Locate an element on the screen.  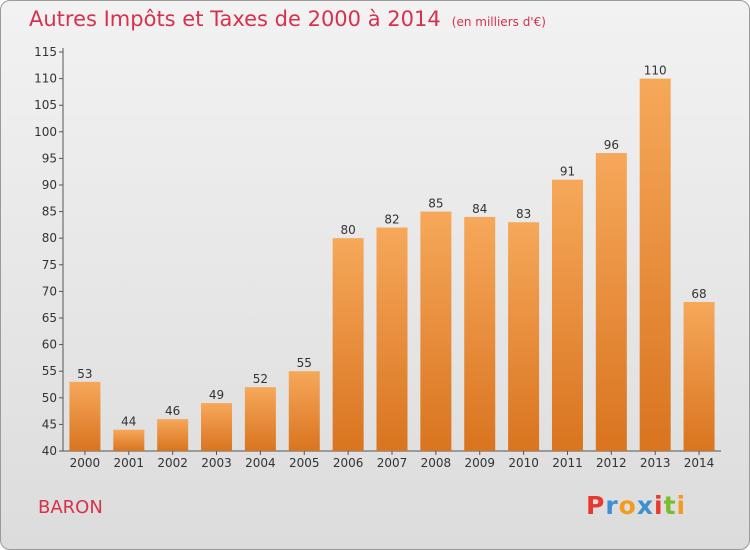
y-tick-label: 115 is located at coordinates (45, 52).